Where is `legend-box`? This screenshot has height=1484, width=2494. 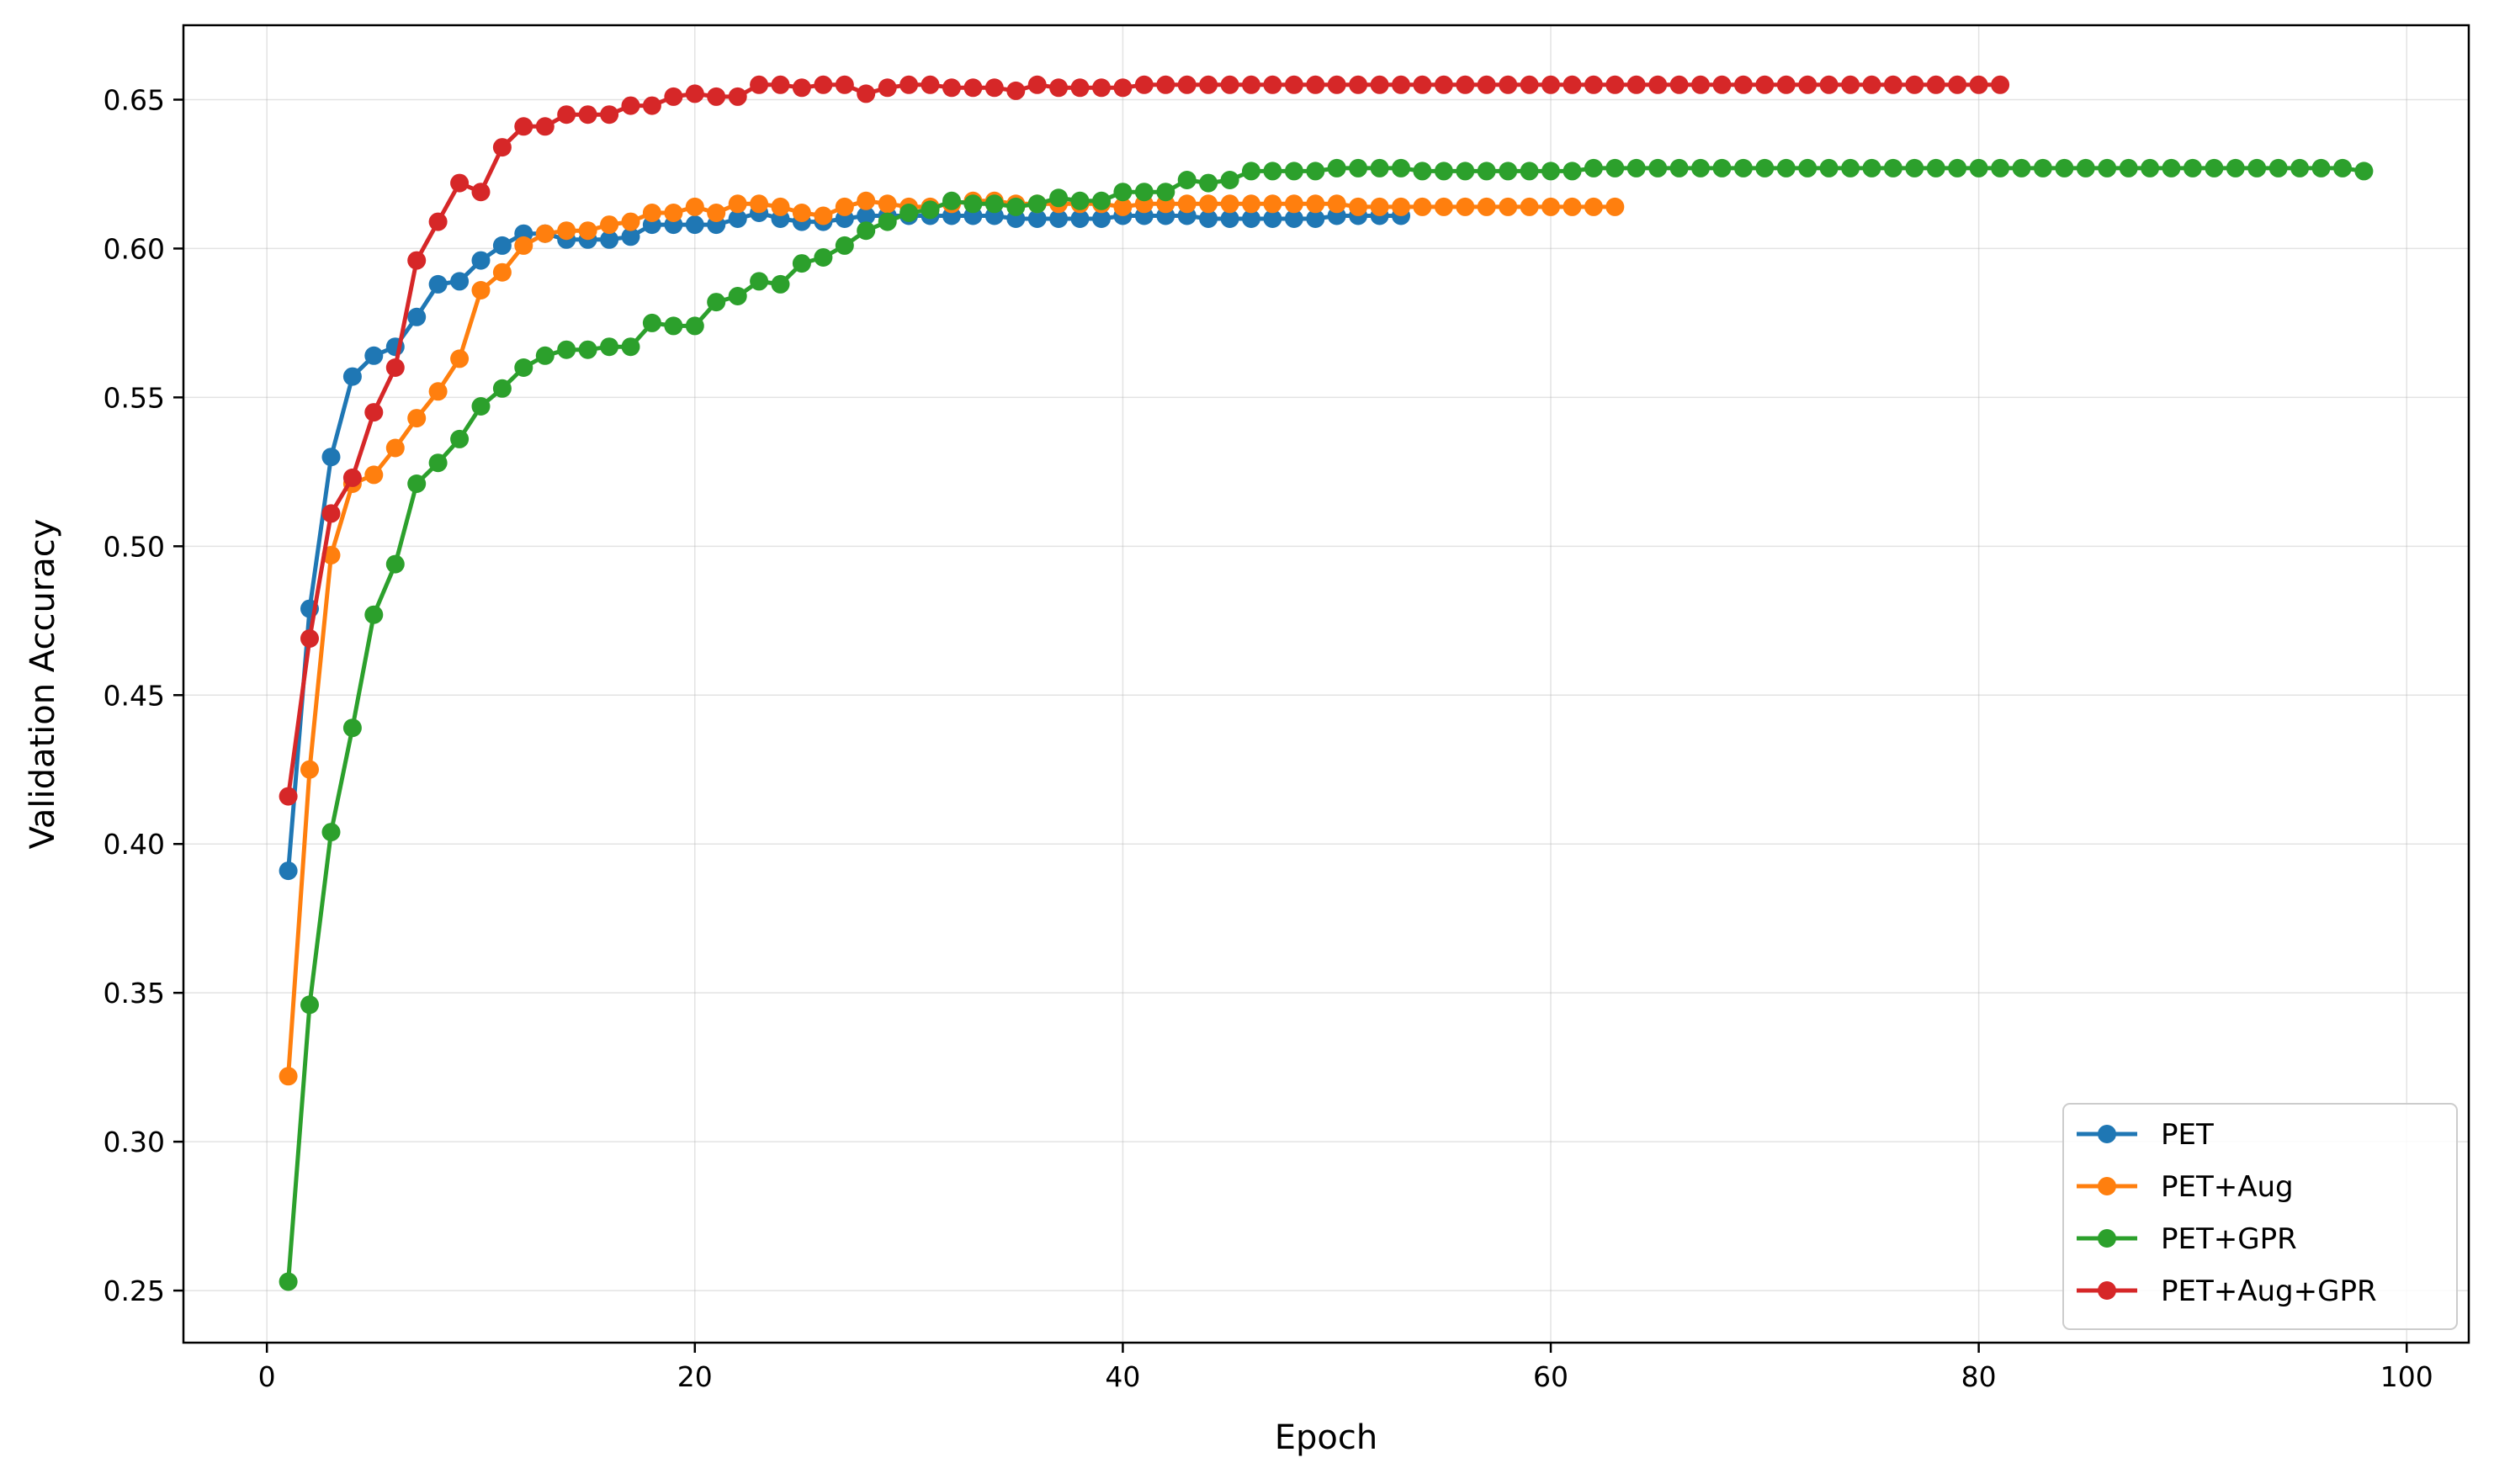
legend-box is located at coordinates (2260, 1216).